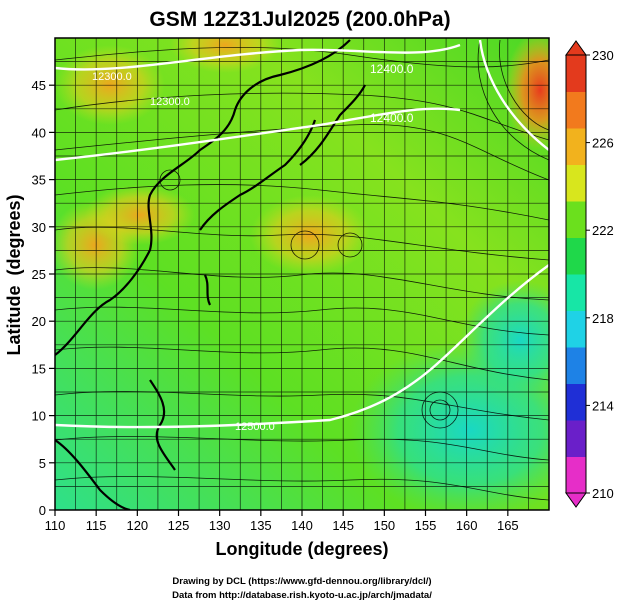 This screenshot has height=605, width=619. I want to click on y-axis: 0 5 10 15 20 25 30 35 40 45, so click(43, 298).